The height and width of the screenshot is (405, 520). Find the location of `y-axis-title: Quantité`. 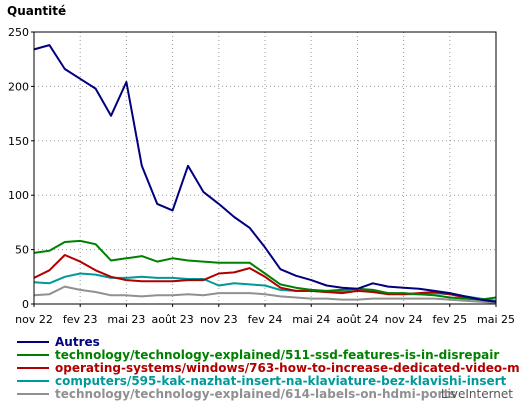

y-axis-title: Quantité is located at coordinates (36, 11).